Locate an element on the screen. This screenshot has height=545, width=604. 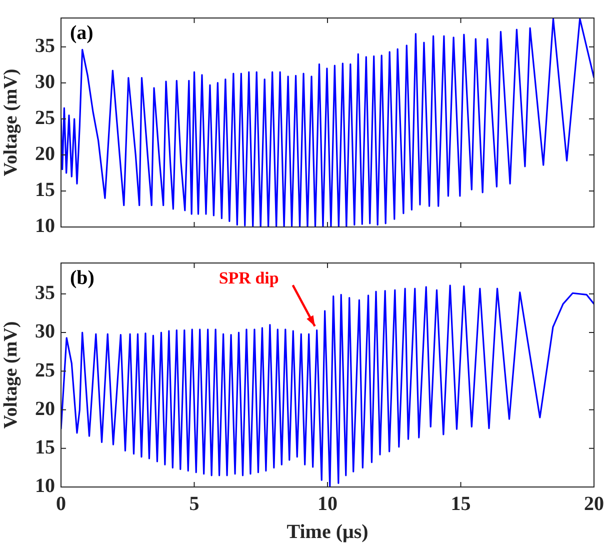
x-tick-label: 10 is located at coordinates (328, 504).